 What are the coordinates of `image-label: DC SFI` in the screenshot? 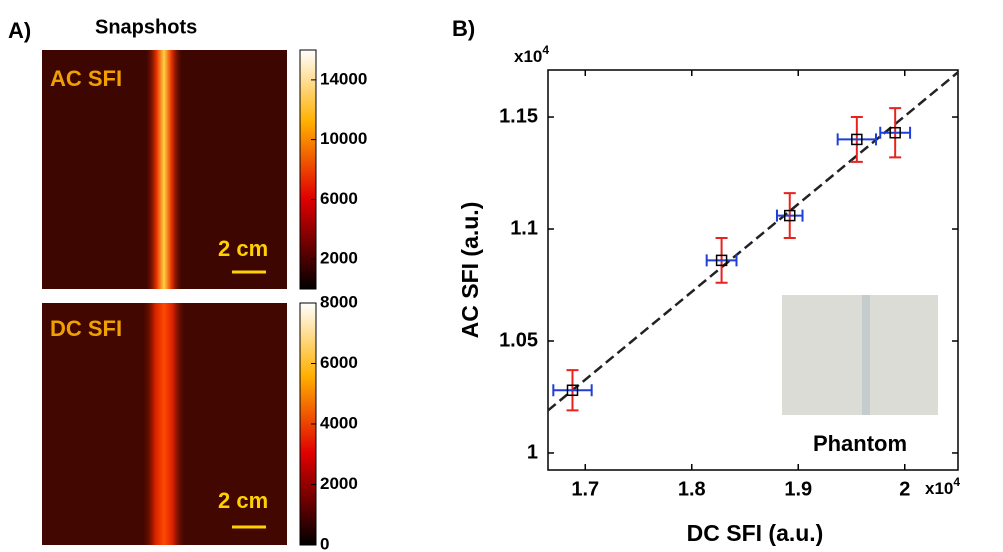 It's located at (86, 328).